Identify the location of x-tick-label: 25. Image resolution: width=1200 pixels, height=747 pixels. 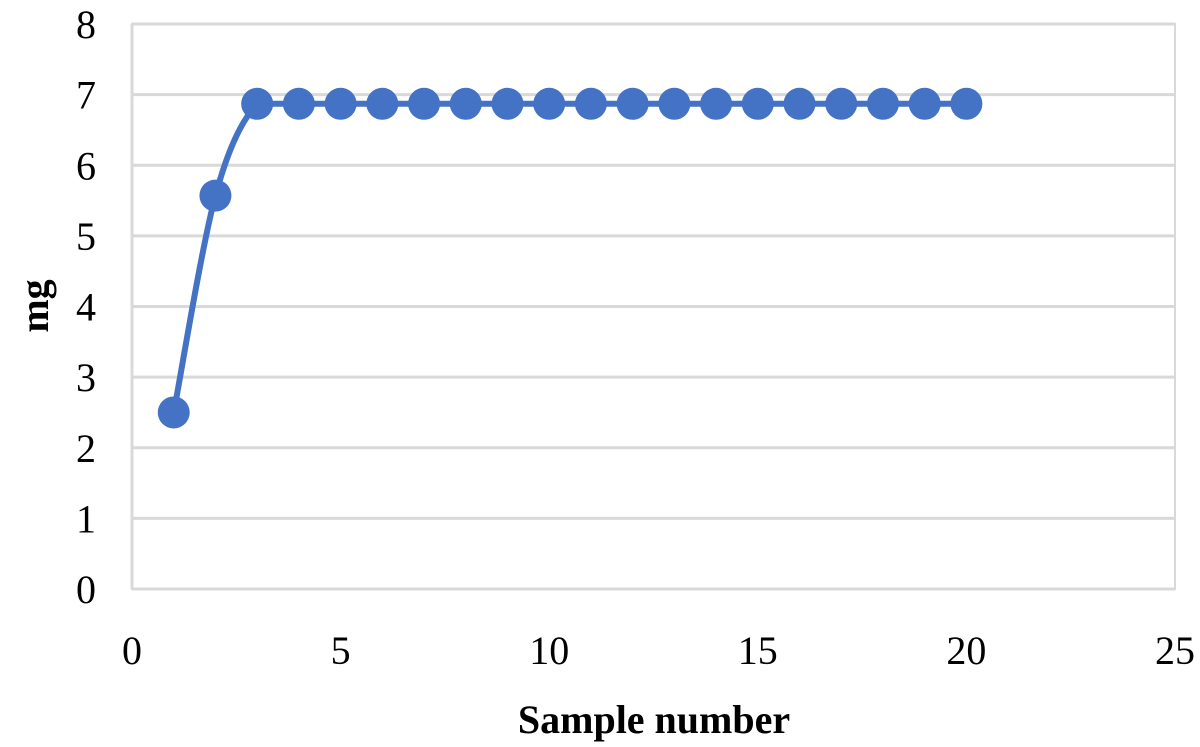
(1175, 650).